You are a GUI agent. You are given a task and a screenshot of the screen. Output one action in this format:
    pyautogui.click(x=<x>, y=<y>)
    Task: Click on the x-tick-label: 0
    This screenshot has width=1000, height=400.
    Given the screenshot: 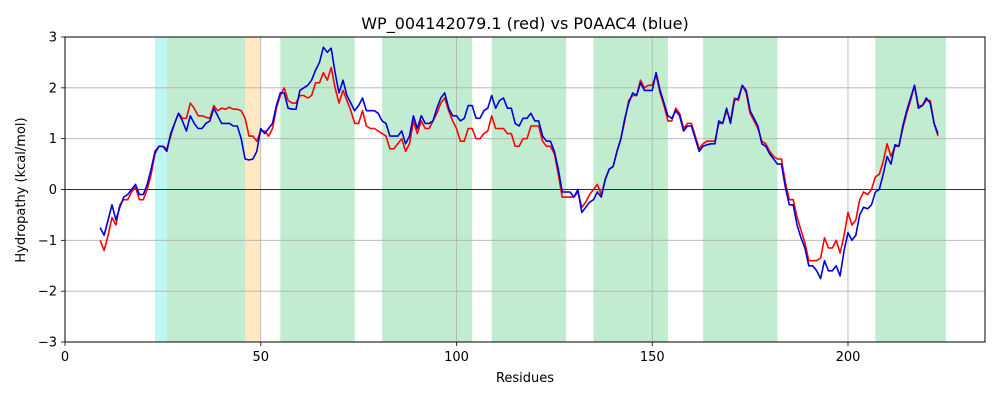 What is the action you would take?
    pyautogui.click(x=65, y=357)
    